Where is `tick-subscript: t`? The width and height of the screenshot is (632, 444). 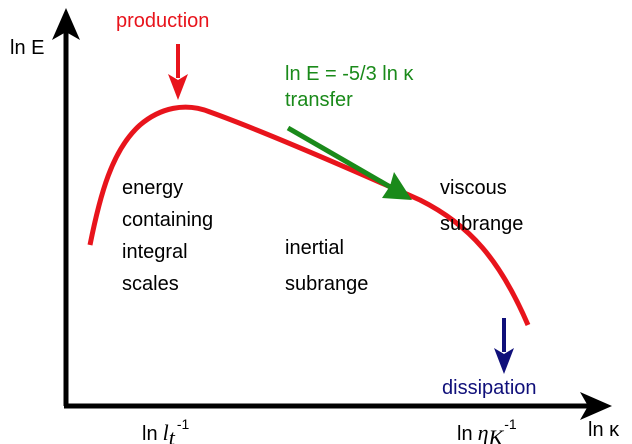
tick-subscript: t is located at coordinates (172, 434).